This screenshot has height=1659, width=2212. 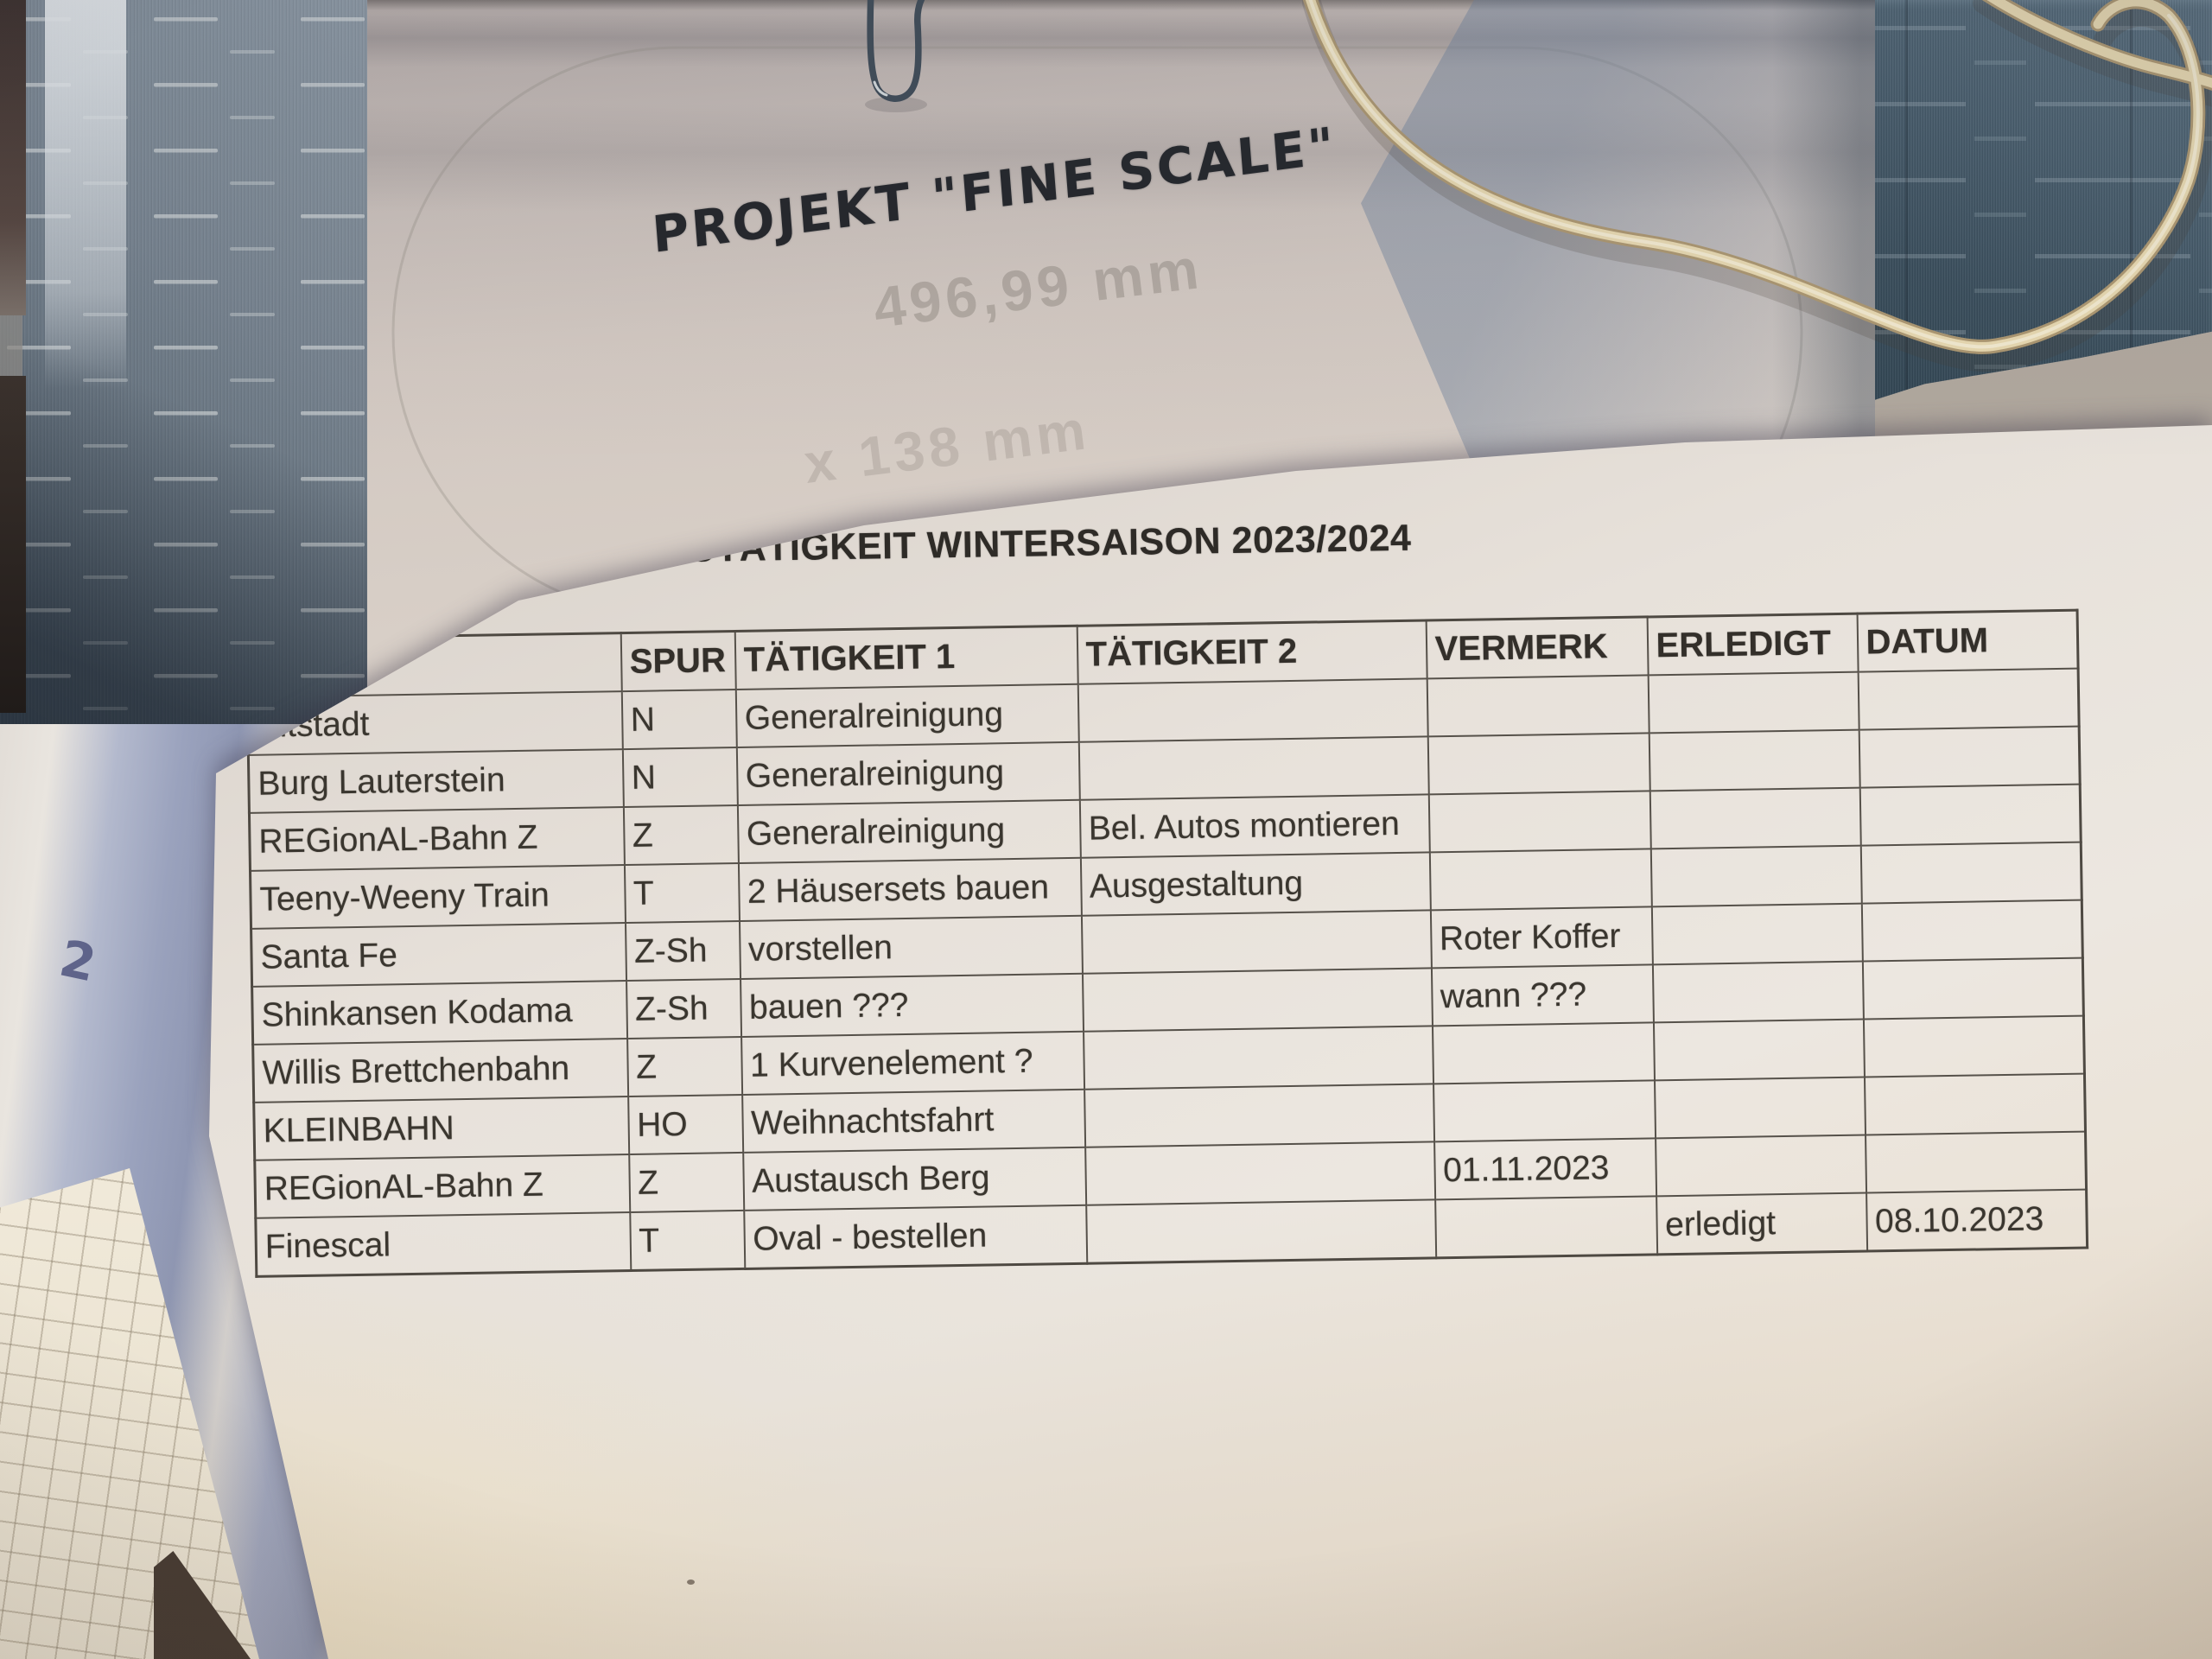 I want to click on table-cell: 08.10.2023, so click(x=1977, y=1220).